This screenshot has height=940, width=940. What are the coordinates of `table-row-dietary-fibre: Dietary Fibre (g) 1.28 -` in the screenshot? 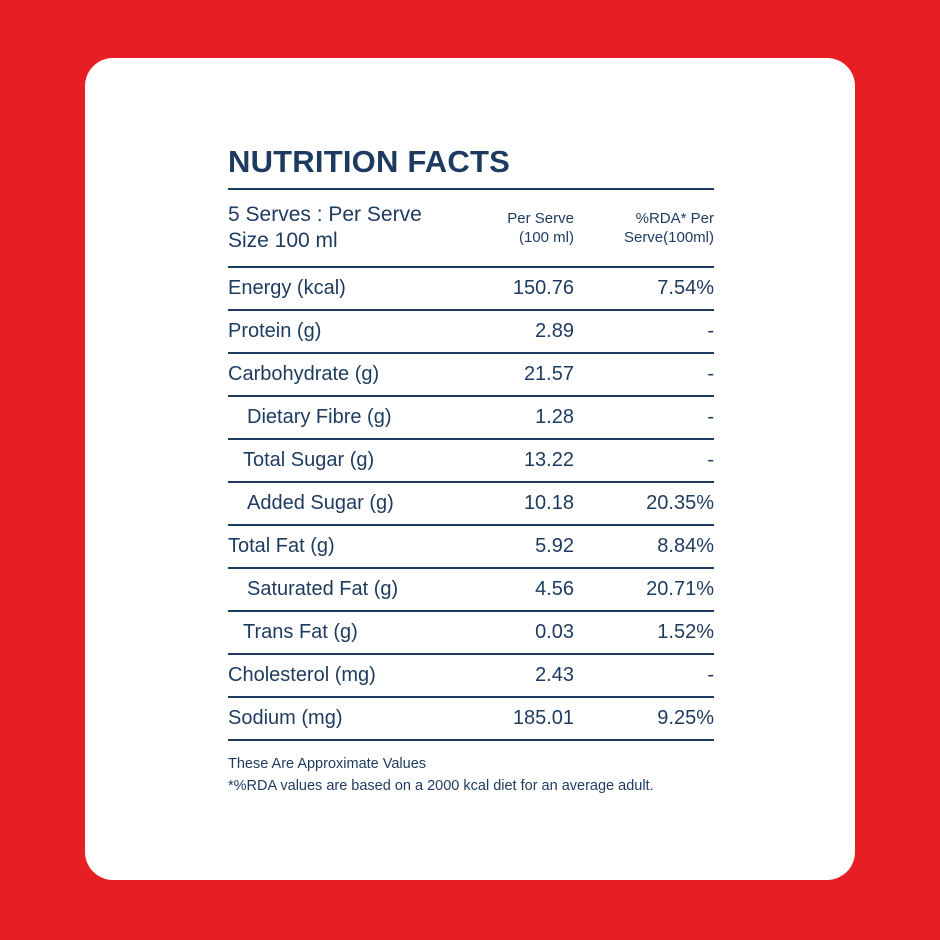 It's located at (471, 418).